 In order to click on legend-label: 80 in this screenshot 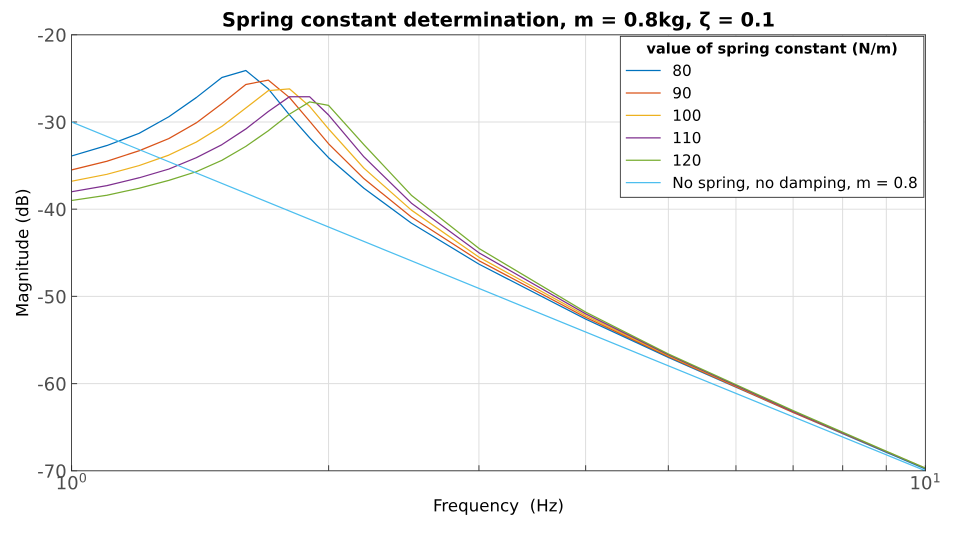, I will do `click(682, 70)`.